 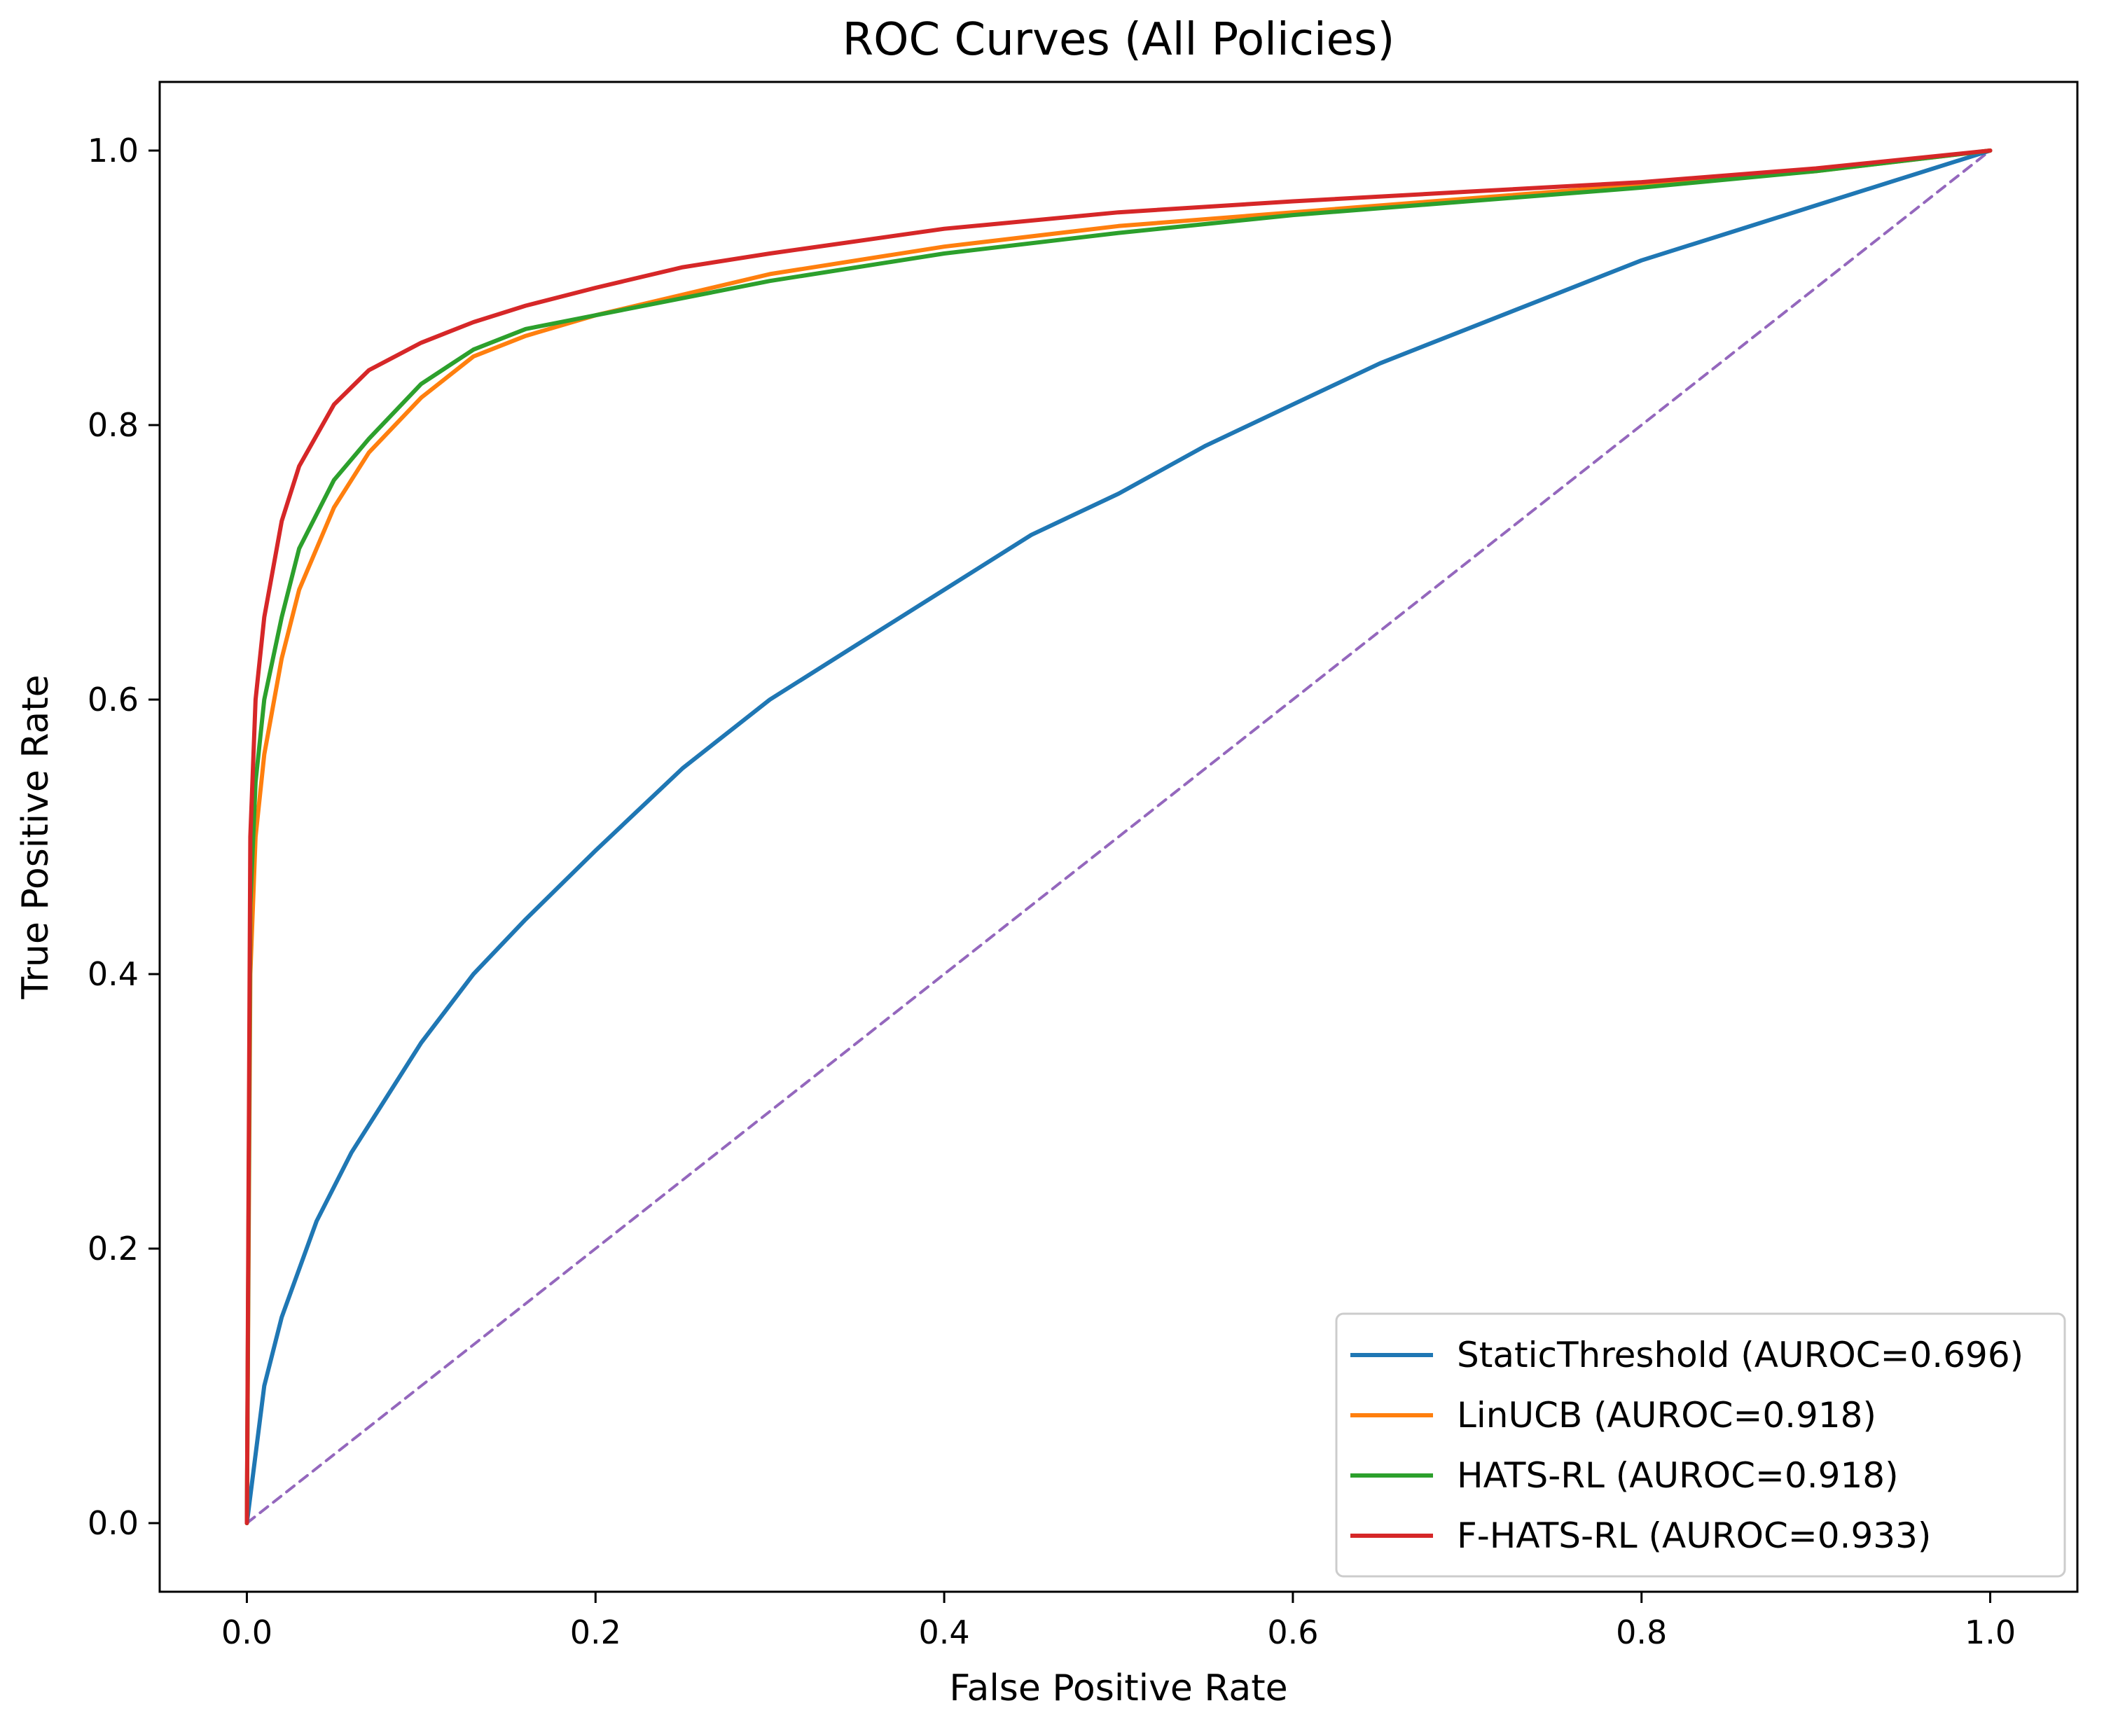 I want to click on x-axis-label: False Positive Rate, so click(x=1118, y=1688).